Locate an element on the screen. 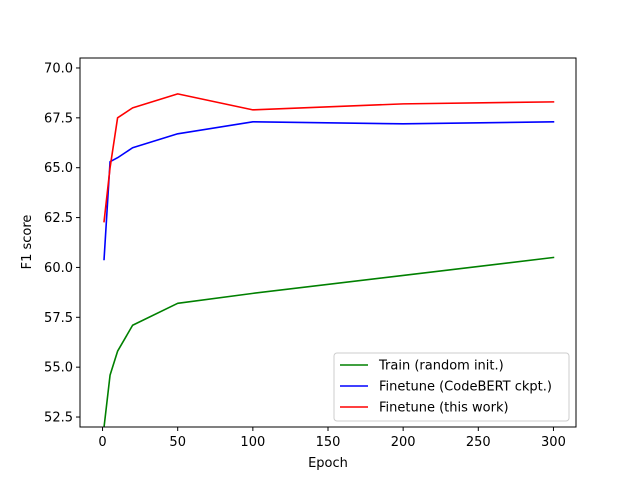 This screenshot has width=640, height=480. legend-label-3: Finetune (this work) is located at coordinates (444, 408).